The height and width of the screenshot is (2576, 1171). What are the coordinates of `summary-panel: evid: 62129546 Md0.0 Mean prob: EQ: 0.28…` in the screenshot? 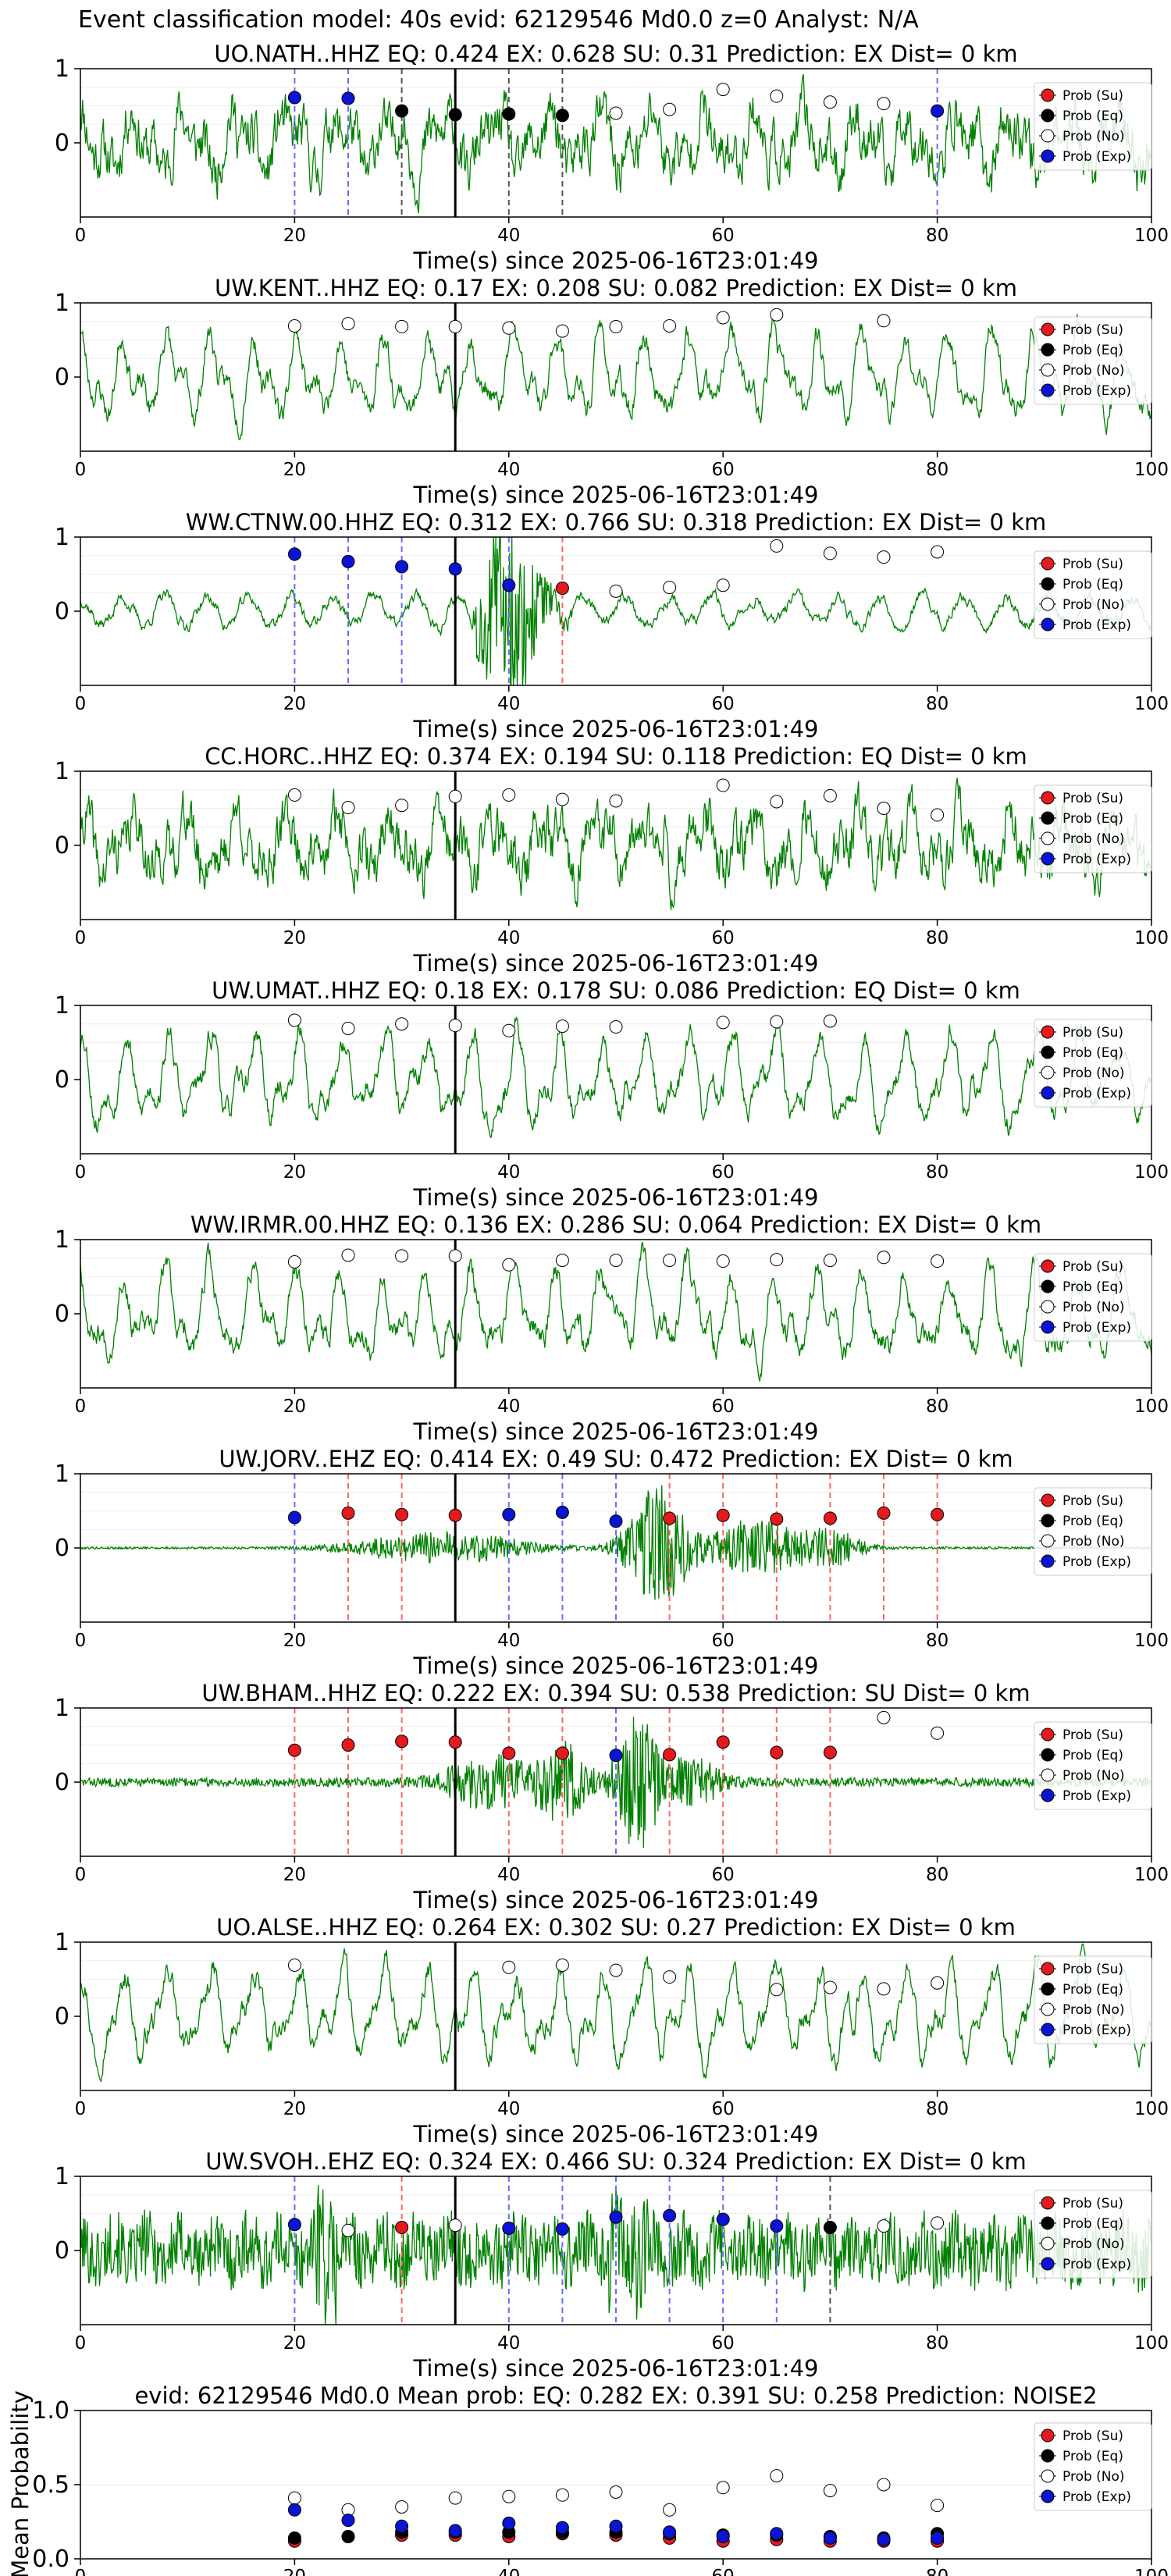 It's located at (588, 2479).